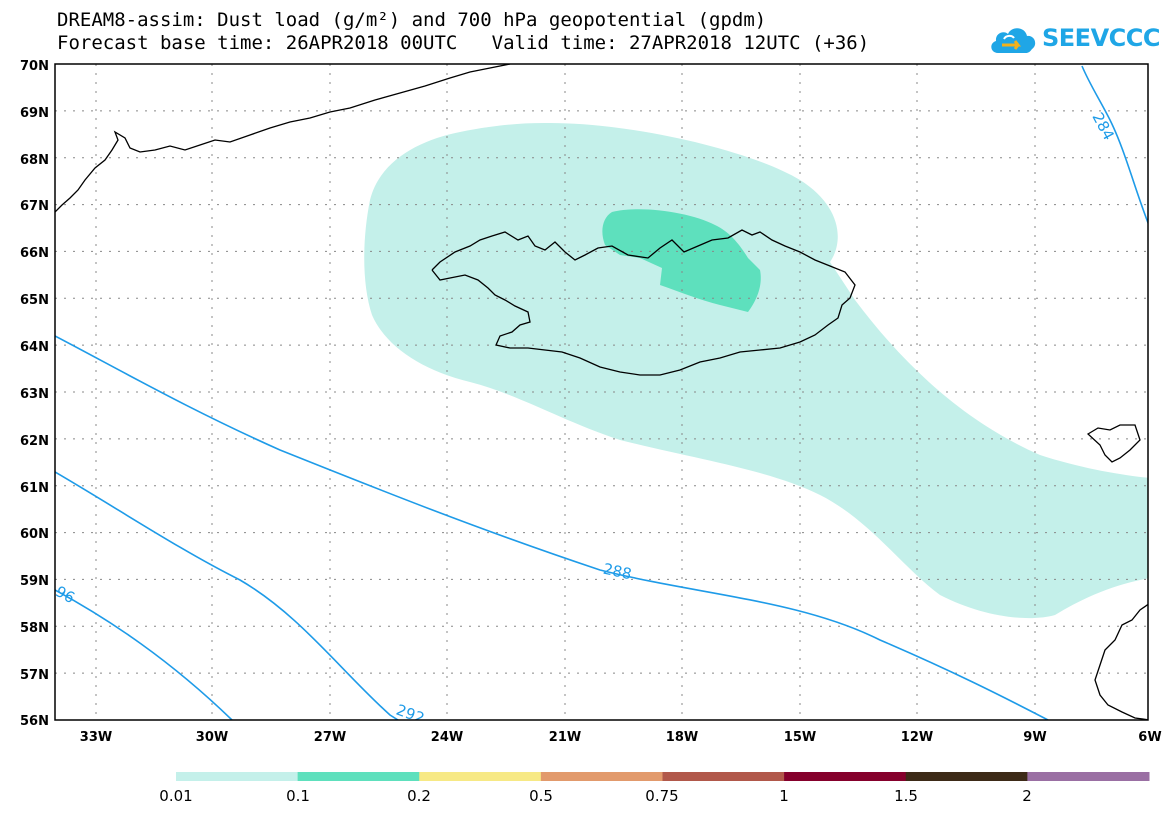 The height and width of the screenshot is (815, 1175). What do you see at coordinates (34, 113) in the screenshot?
I see `lat-label: 69N` at bounding box center [34, 113].